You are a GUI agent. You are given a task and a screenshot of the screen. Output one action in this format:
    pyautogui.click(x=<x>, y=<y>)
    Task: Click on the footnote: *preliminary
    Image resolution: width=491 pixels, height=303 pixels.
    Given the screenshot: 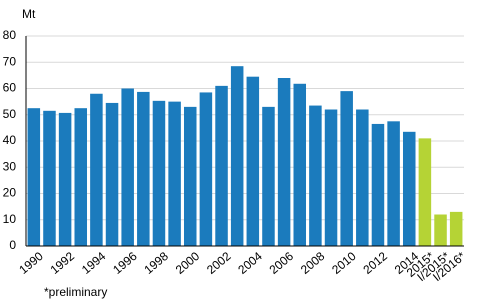 What is the action you would take?
    pyautogui.click(x=75, y=292)
    